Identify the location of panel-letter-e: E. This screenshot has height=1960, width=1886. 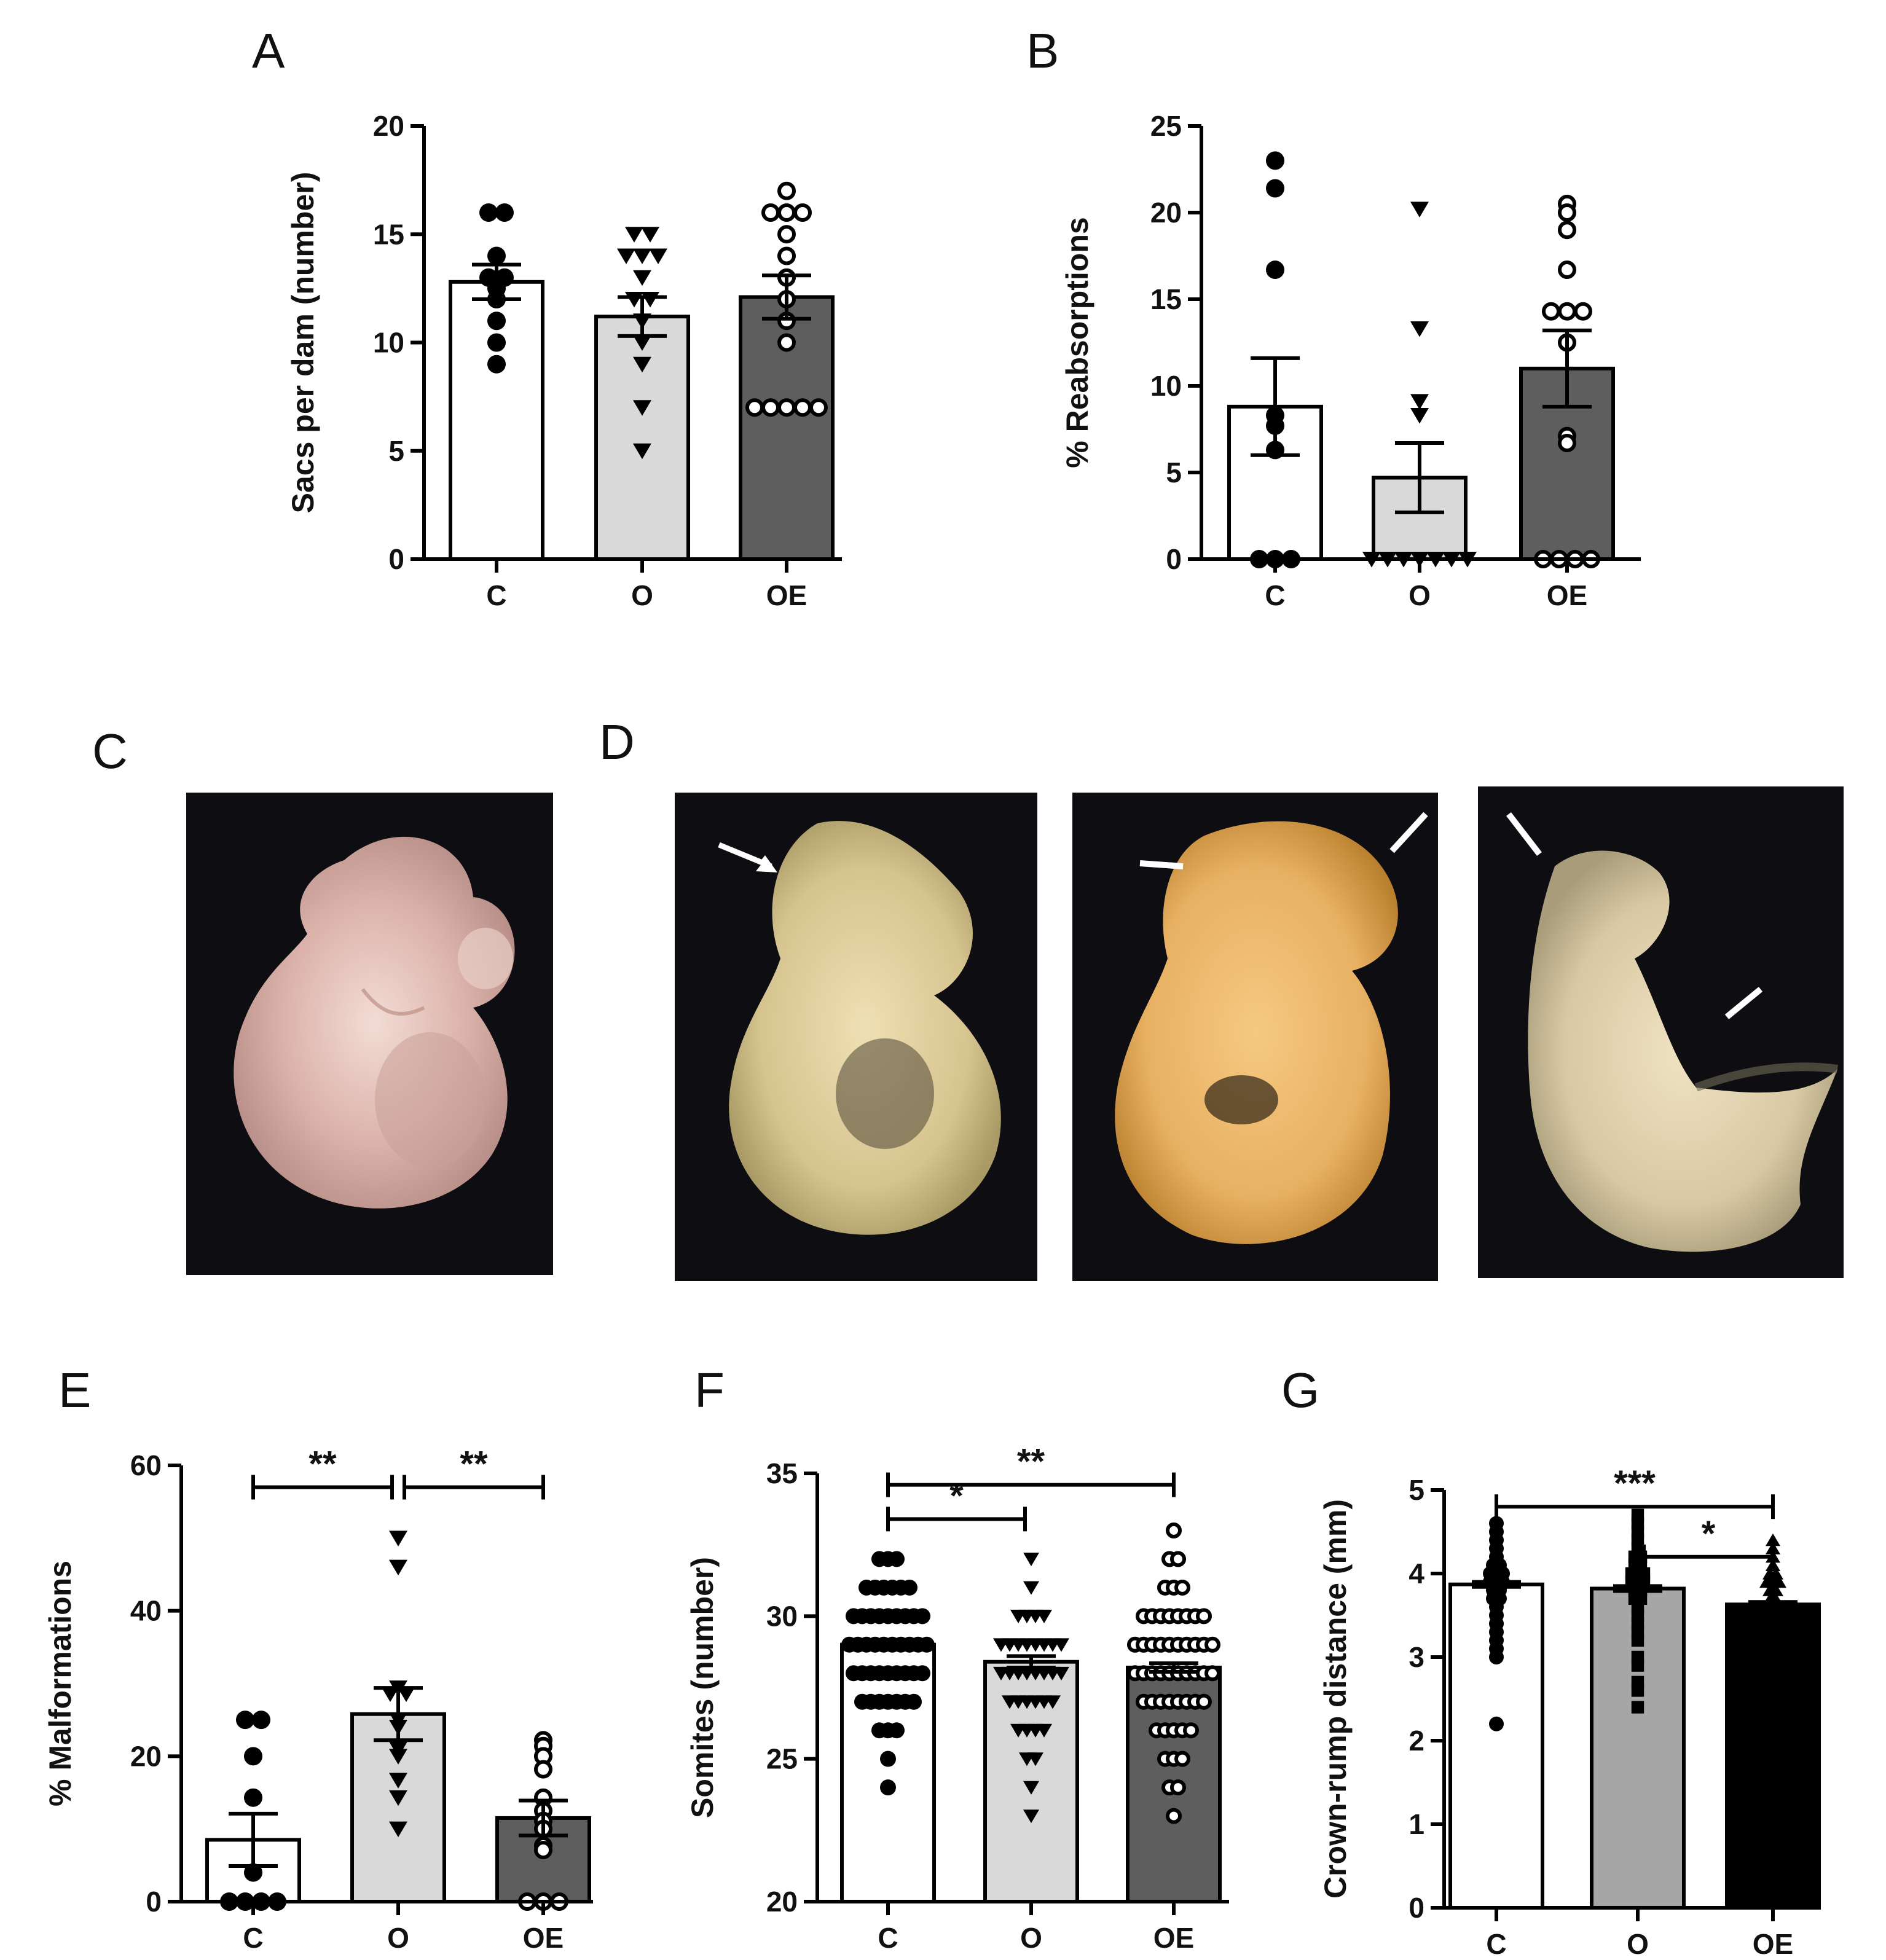
(74, 1390).